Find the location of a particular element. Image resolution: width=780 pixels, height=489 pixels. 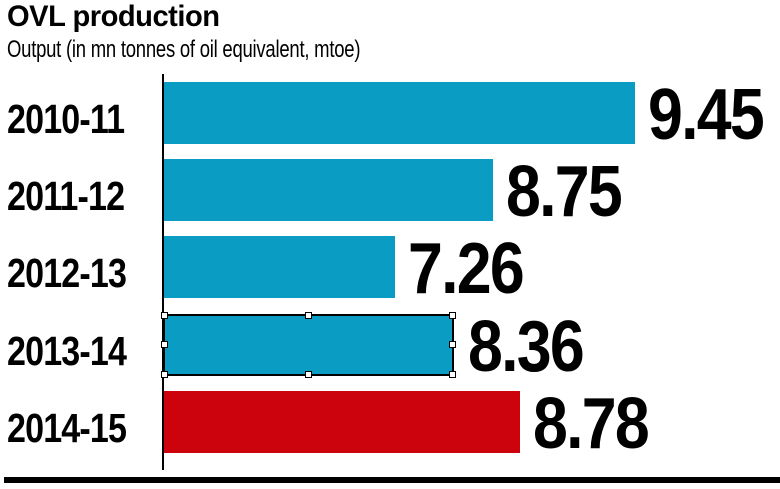

value-label: 8.36 is located at coordinates (526, 347).